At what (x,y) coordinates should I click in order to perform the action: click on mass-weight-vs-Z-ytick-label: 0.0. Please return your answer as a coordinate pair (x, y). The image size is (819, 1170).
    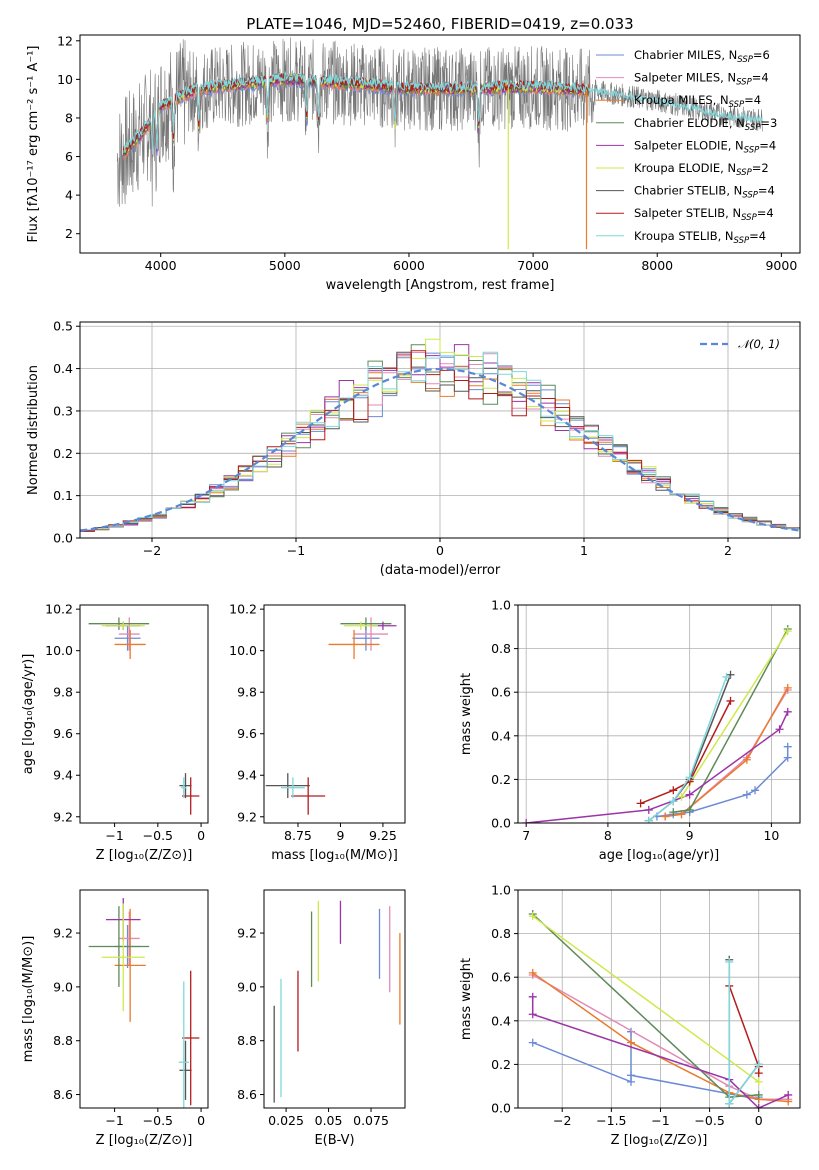
    Looking at the image, I should click on (501, 1108).